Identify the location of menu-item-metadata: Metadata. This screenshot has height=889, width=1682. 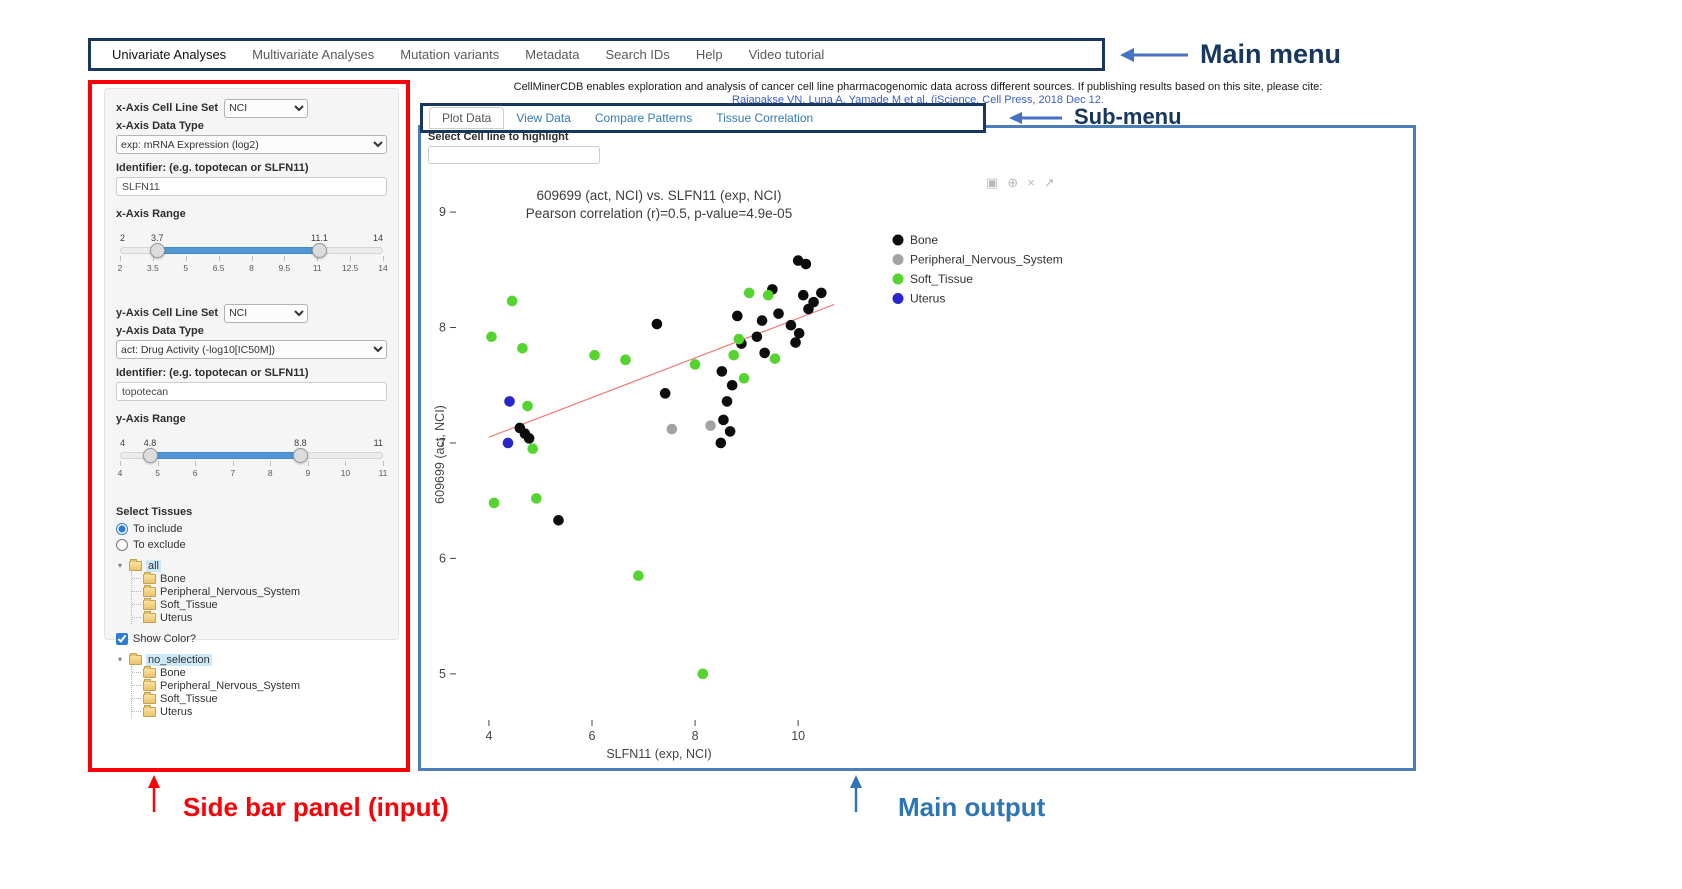
(552, 54).